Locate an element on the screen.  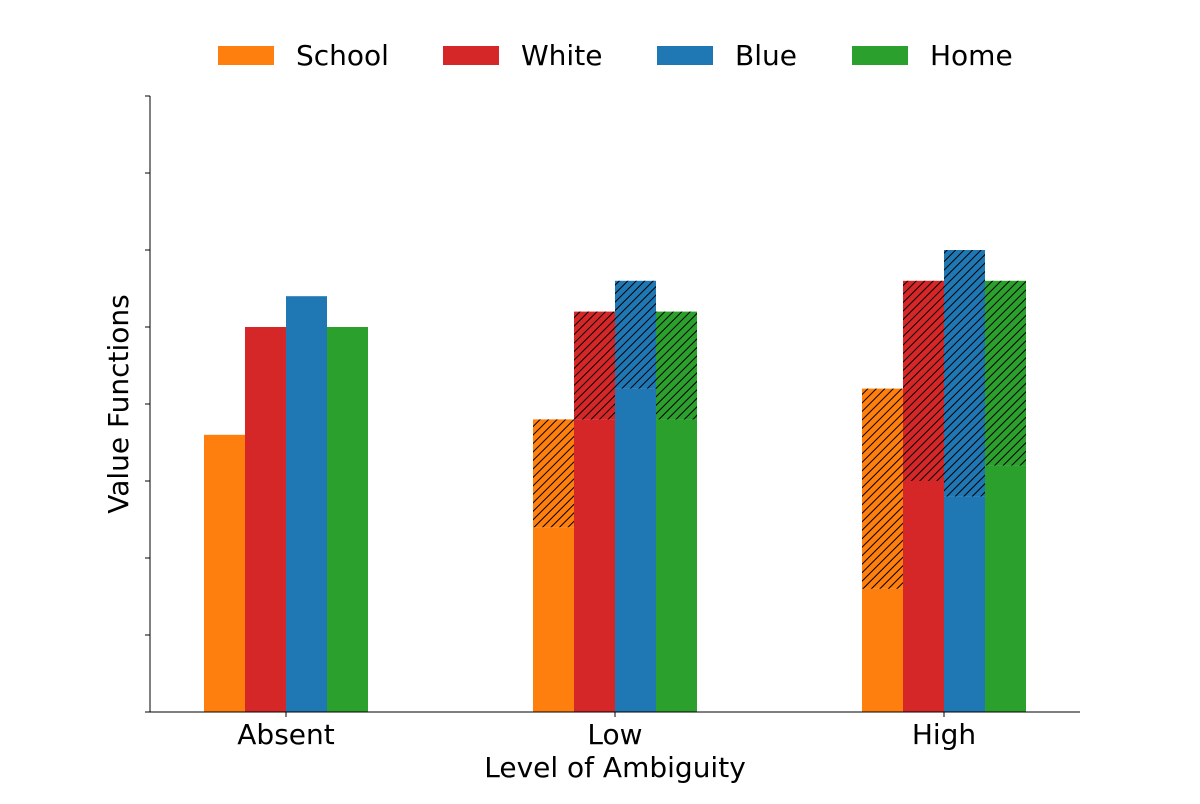
x-tick-label-high: High is located at coordinates (944, 734).